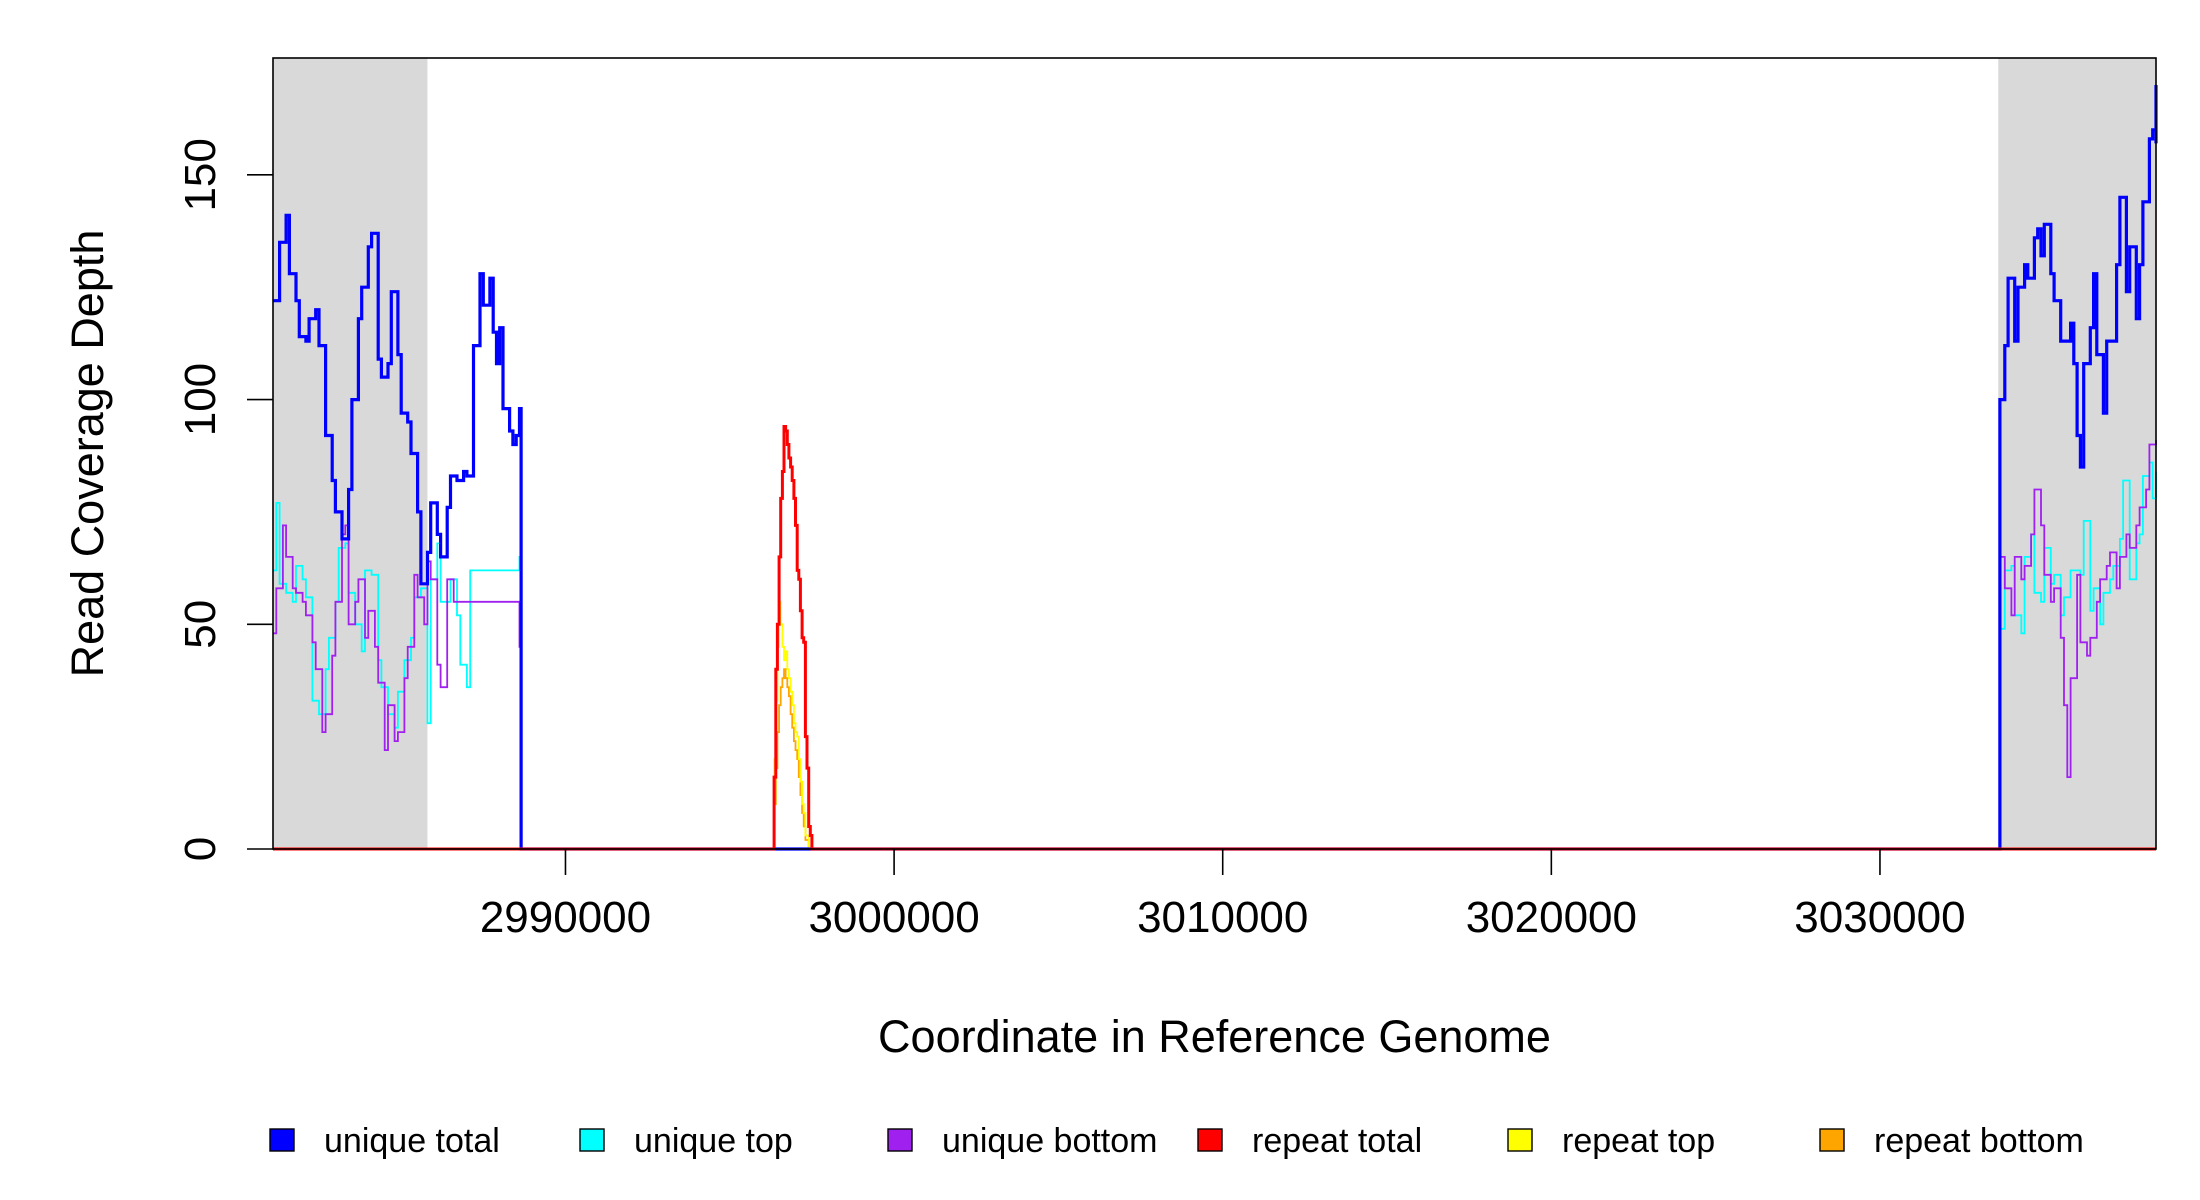  Describe the element at coordinates (1222, 917) in the screenshot. I see `x-tick-label: 3010000` at that location.